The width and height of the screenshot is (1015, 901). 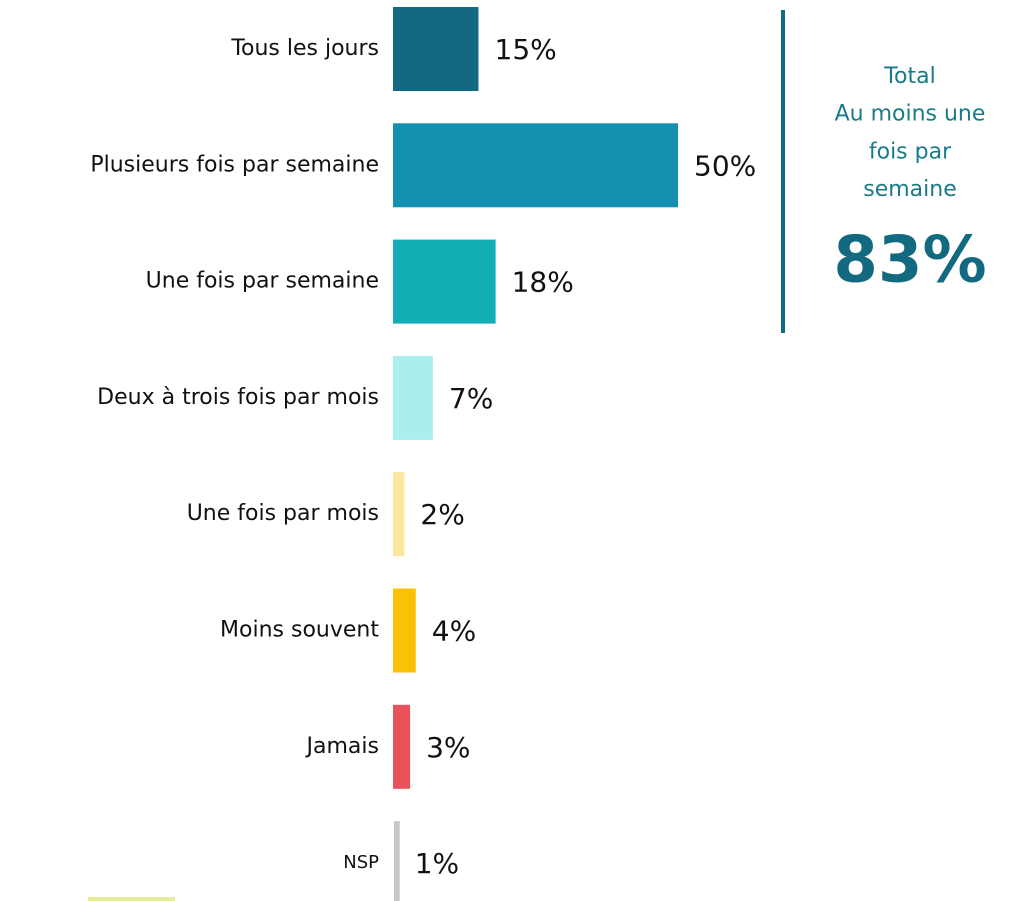 What do you see at coordinates (910, 189) in the screenshot?
I see `annotation-line: semaine` at bounding box center [910, 189].